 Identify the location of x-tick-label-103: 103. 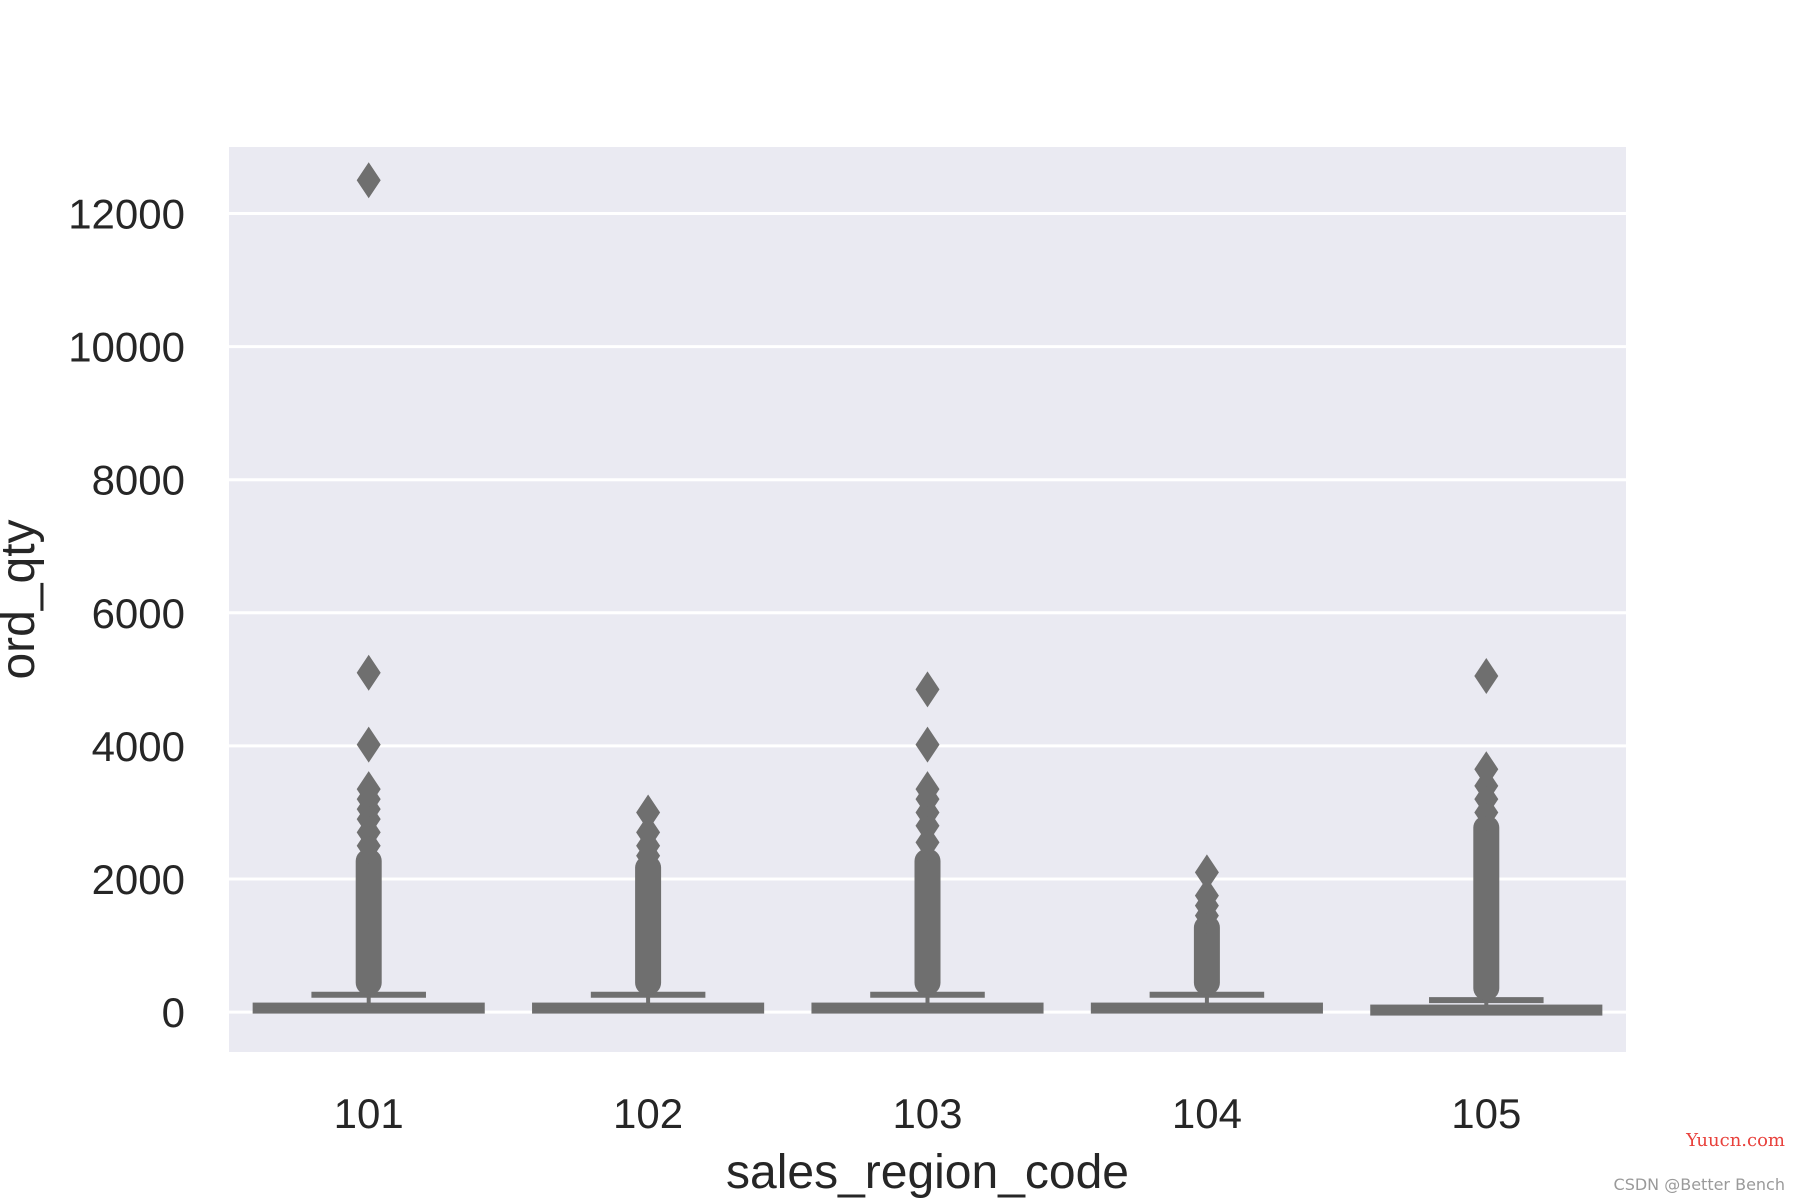
(927, 1113).